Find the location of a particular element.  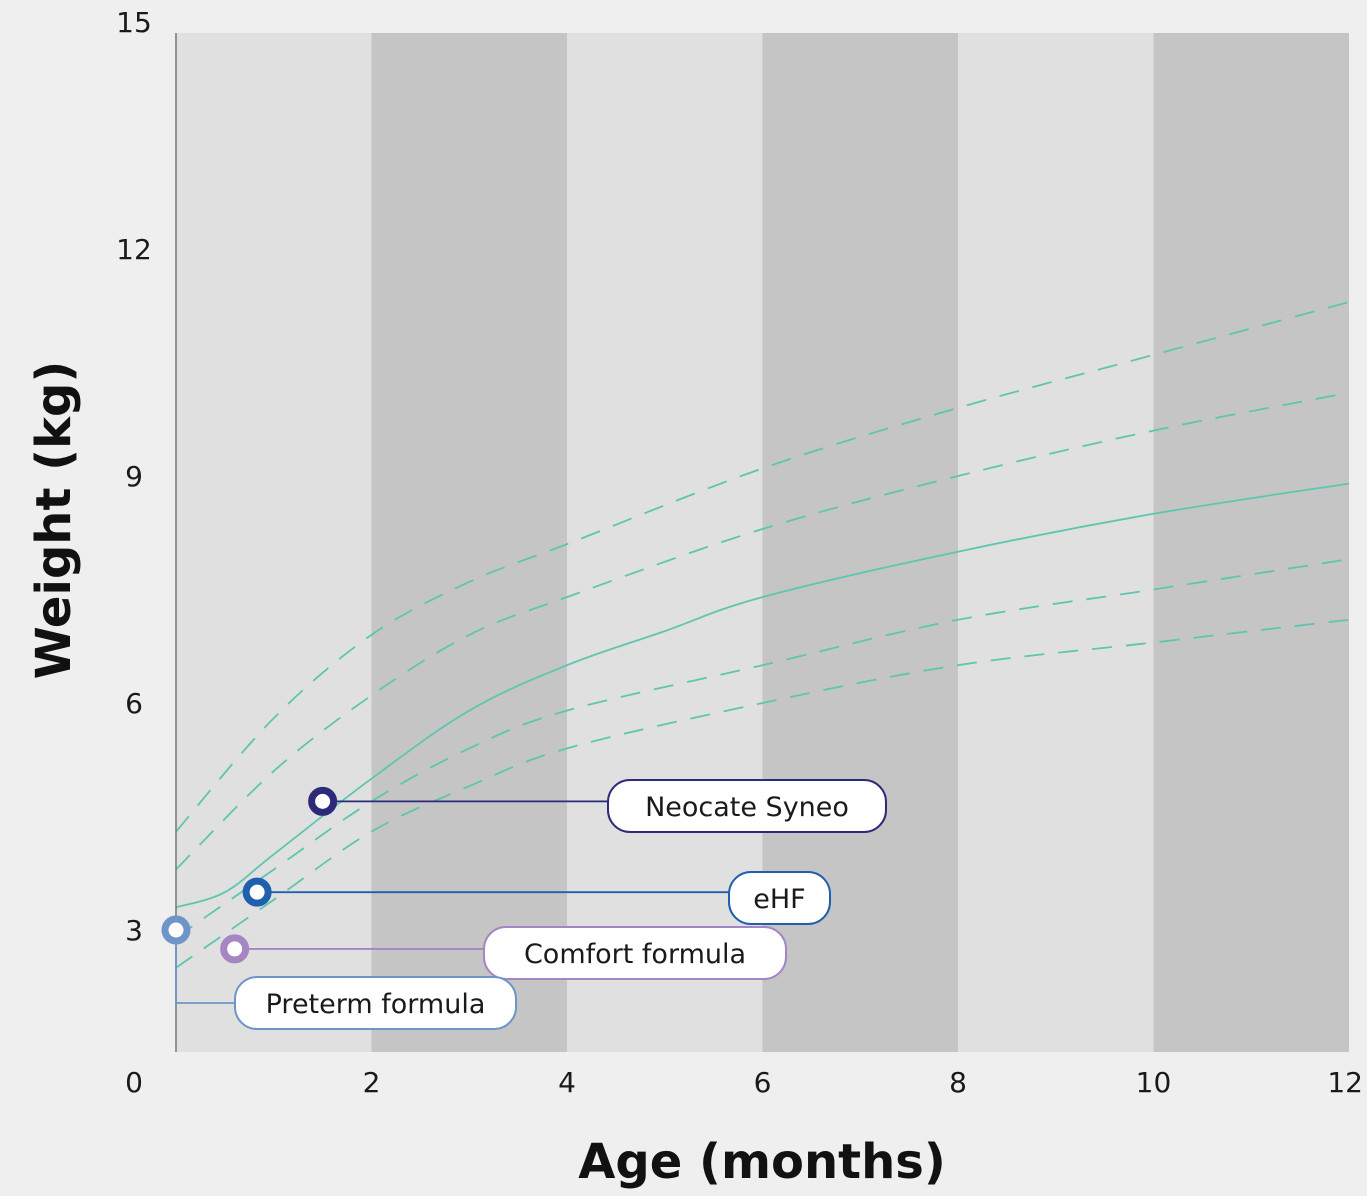

x-tick-4: 4 is located at coordinates (567, 1082).